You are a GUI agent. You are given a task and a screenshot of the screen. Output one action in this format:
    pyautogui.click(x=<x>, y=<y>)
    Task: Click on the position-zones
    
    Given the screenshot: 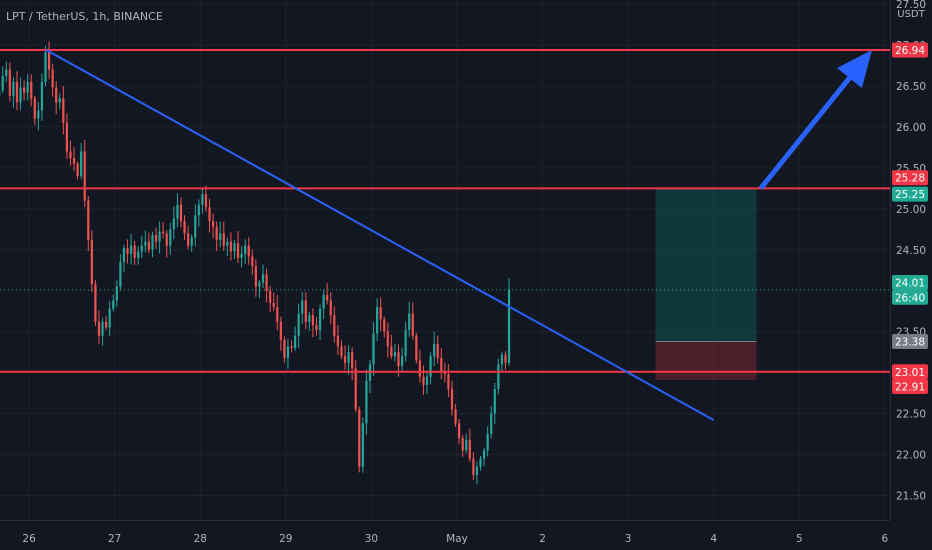 What is the action you would take?
    pyautogui.click(x=706, y=284)
    